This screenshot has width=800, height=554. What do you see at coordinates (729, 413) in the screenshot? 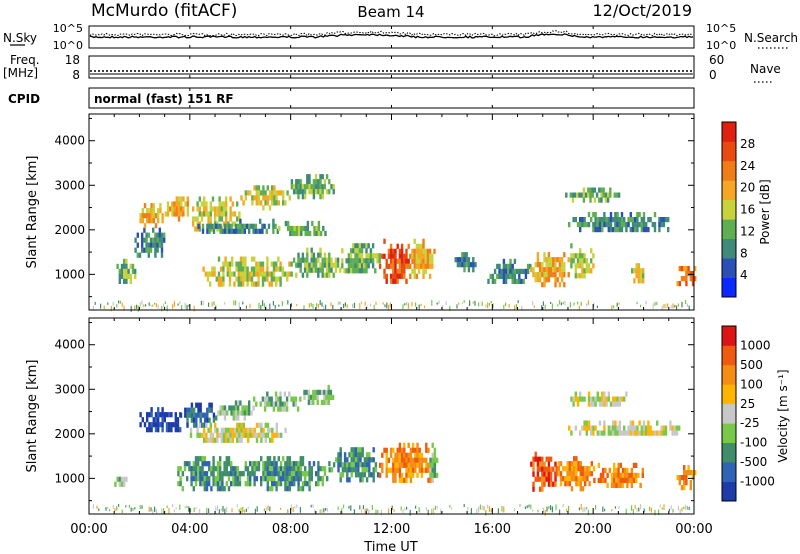
I see `colorbar-swatch` at bounding box center [729, 413].